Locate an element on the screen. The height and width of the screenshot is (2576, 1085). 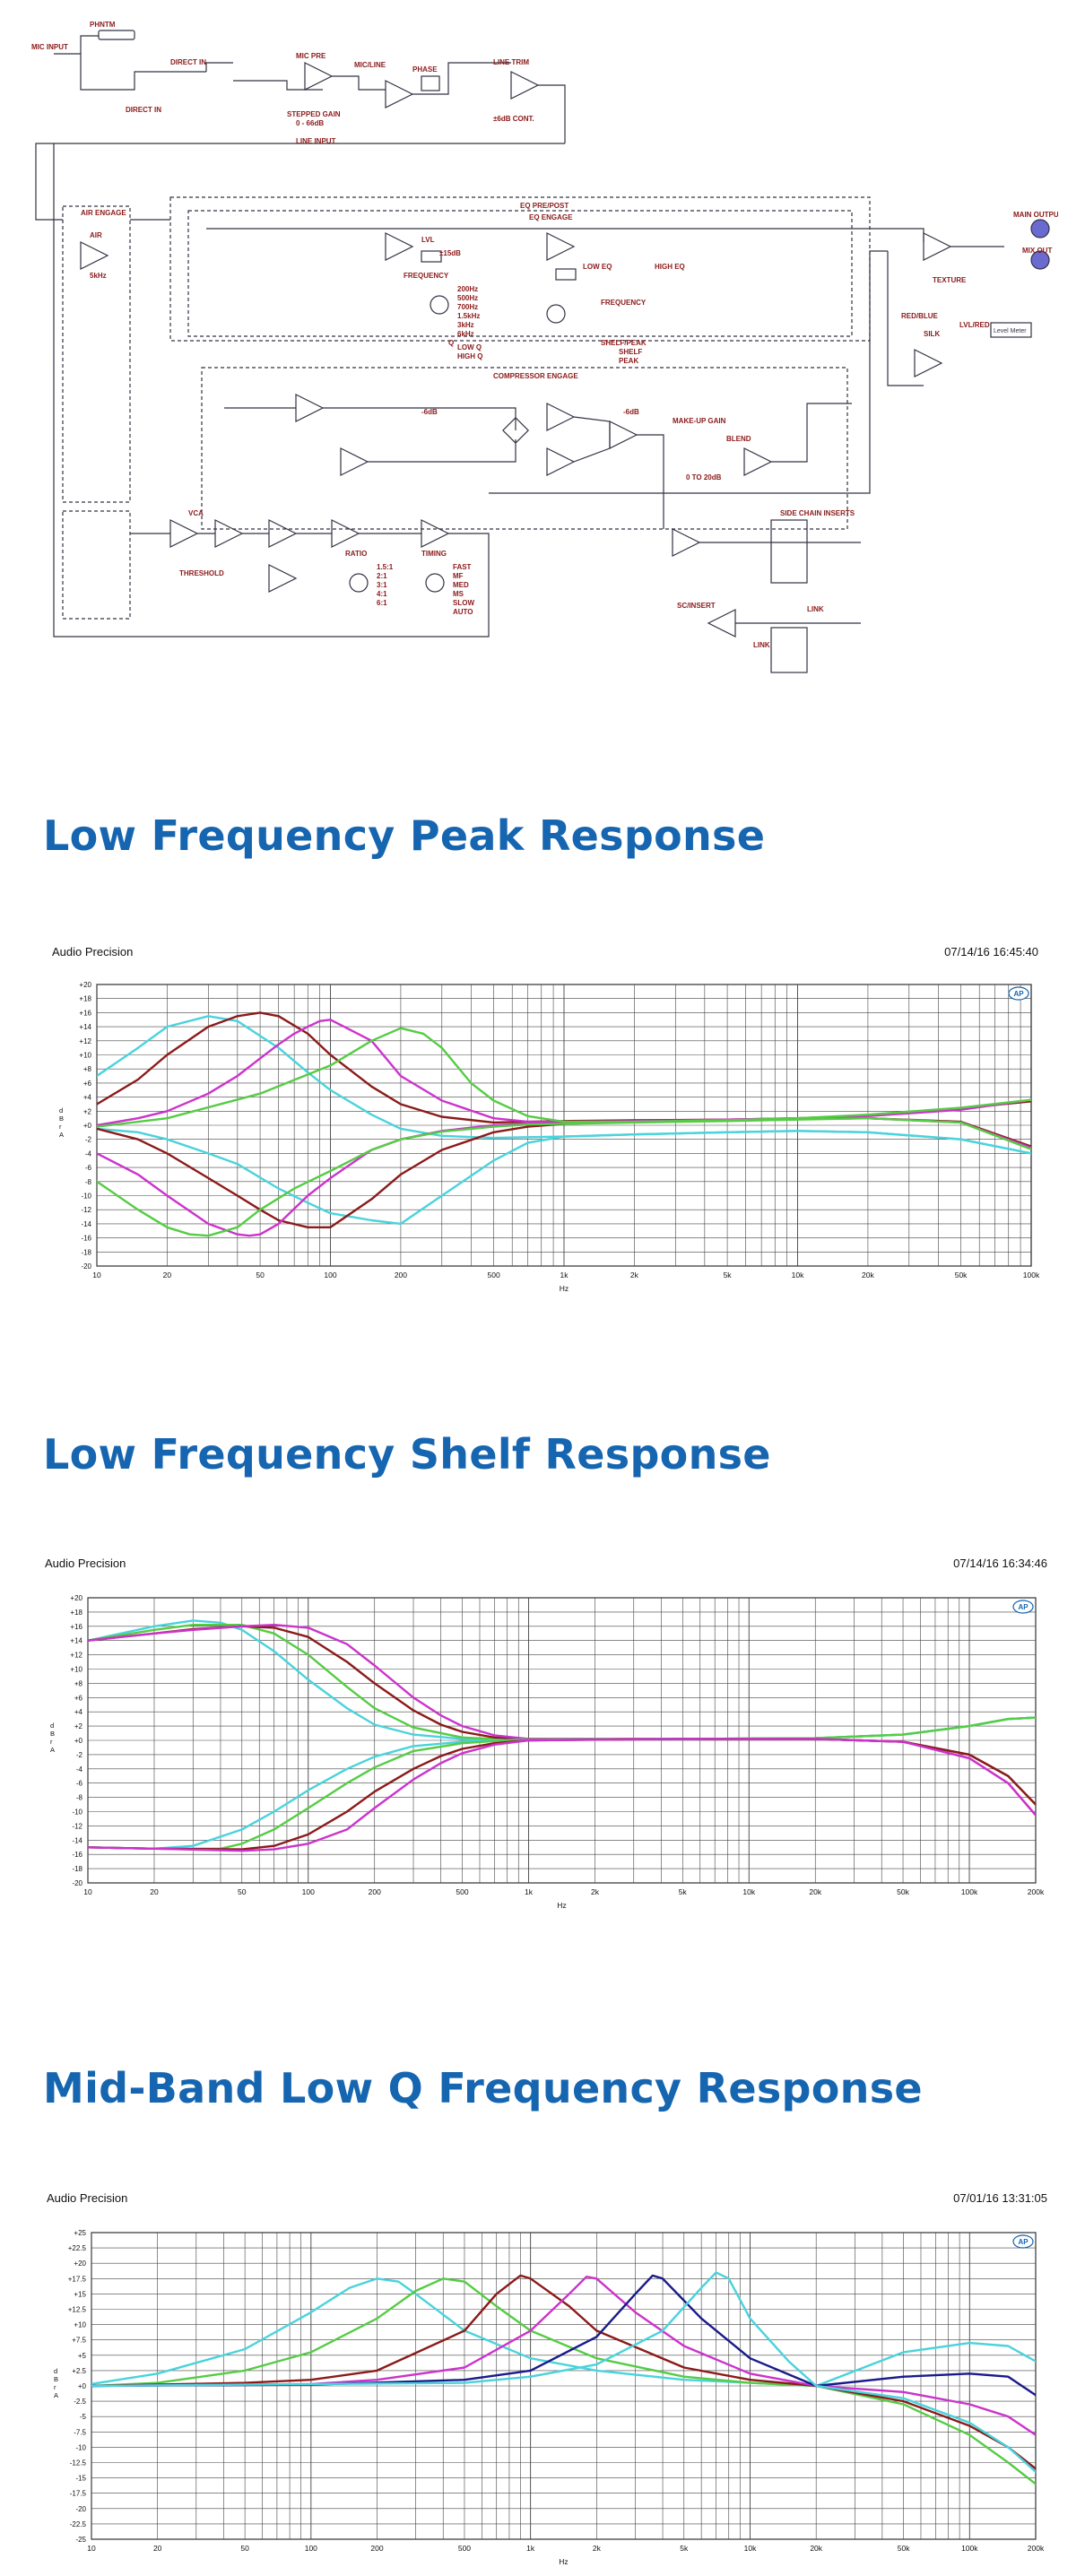
svg-text: FREQUENCY is located at coordinates (624, 303).